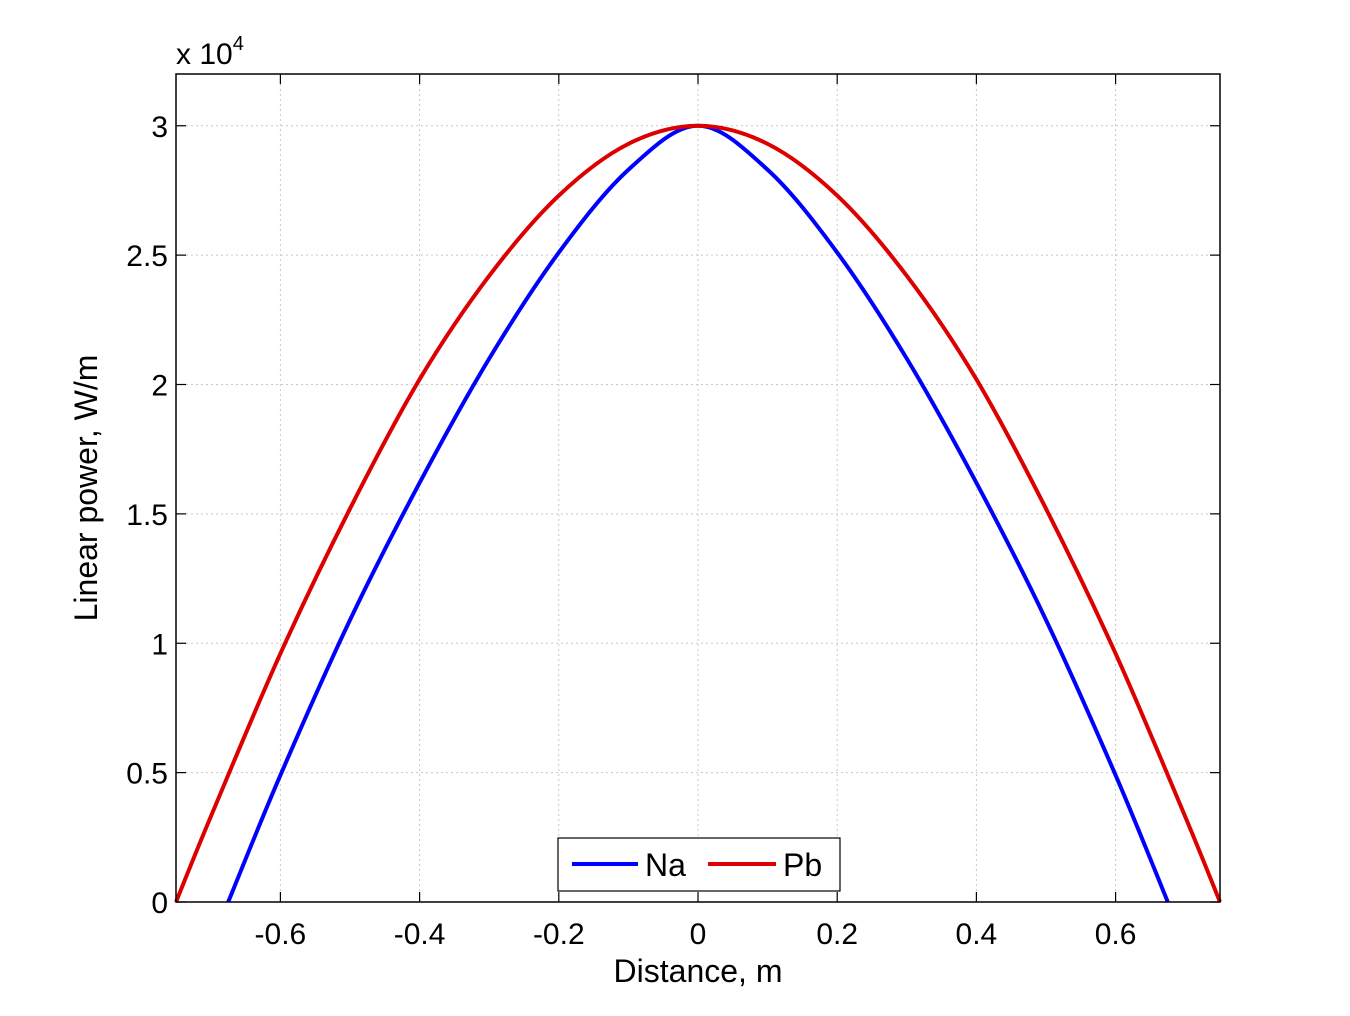 The image size is (1350, 1016). Describe the element at coordinates (665, 865) in the screenshot. I see `legend-label-na: Na` at that location.